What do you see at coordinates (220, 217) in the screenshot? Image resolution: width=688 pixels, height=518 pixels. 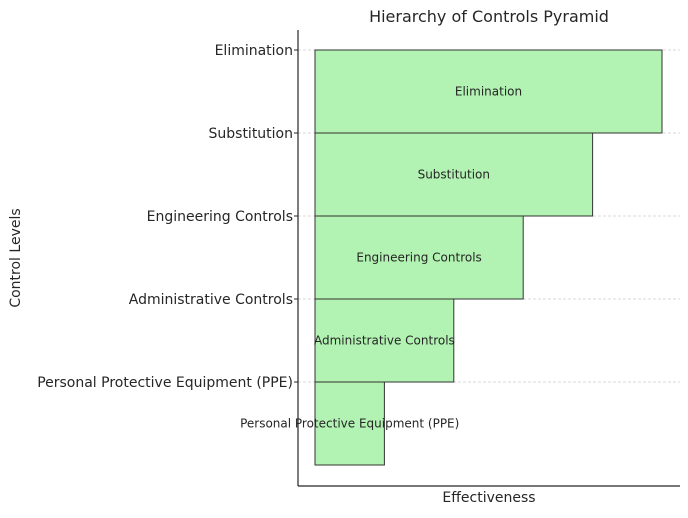 I see `y-tick-label: Engineering Controls` at bounding box center [220, 217].